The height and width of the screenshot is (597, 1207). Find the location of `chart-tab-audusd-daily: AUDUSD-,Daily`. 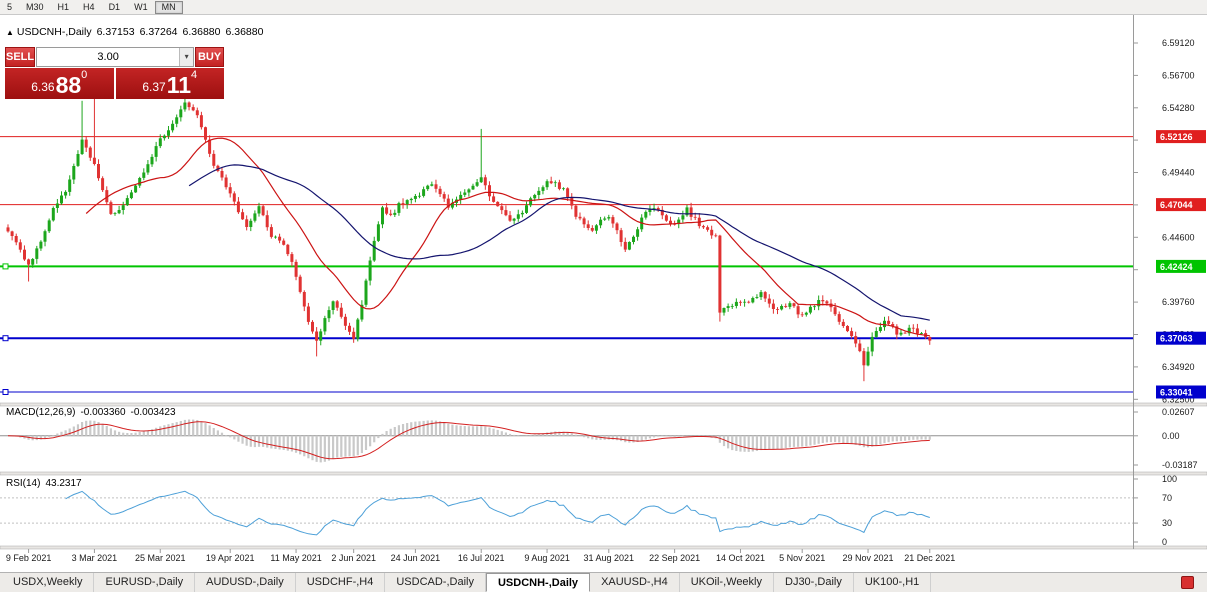

chart-tab-audusd-daily: AUDUSD-,Daily is located at coordinates (245, 582).